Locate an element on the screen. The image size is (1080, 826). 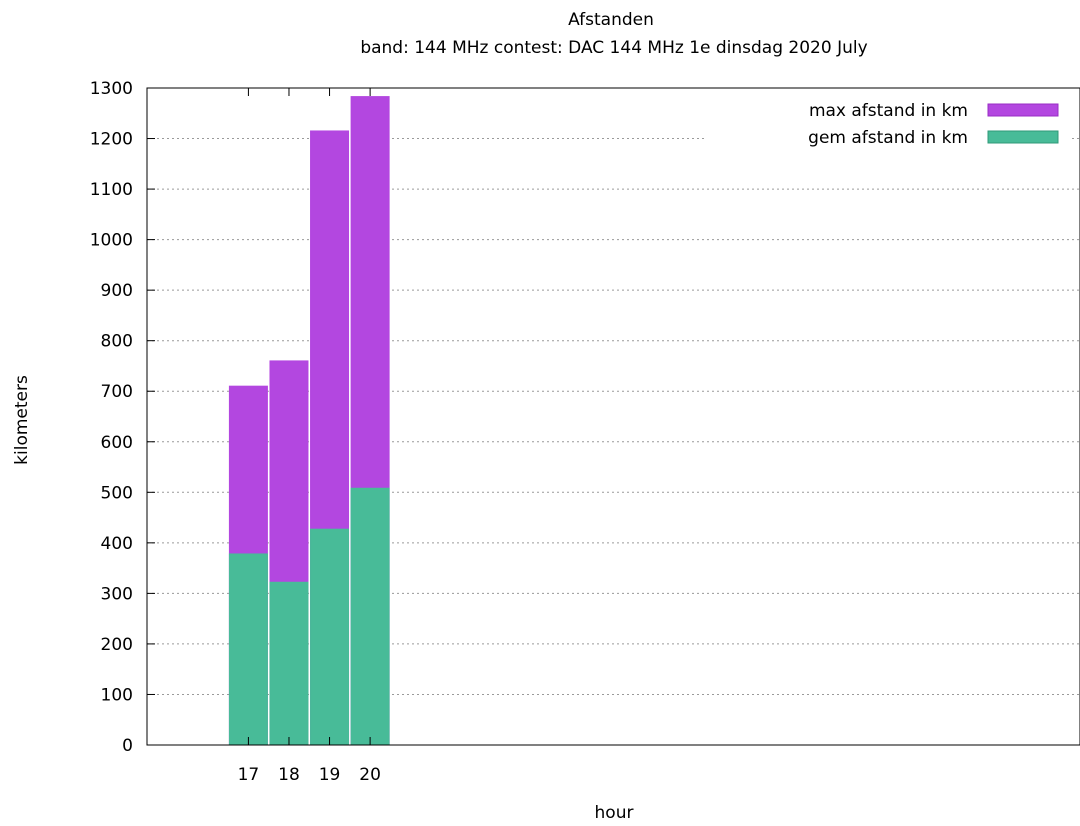
y-tick-label: 700 is located at coordinates (117, 392).